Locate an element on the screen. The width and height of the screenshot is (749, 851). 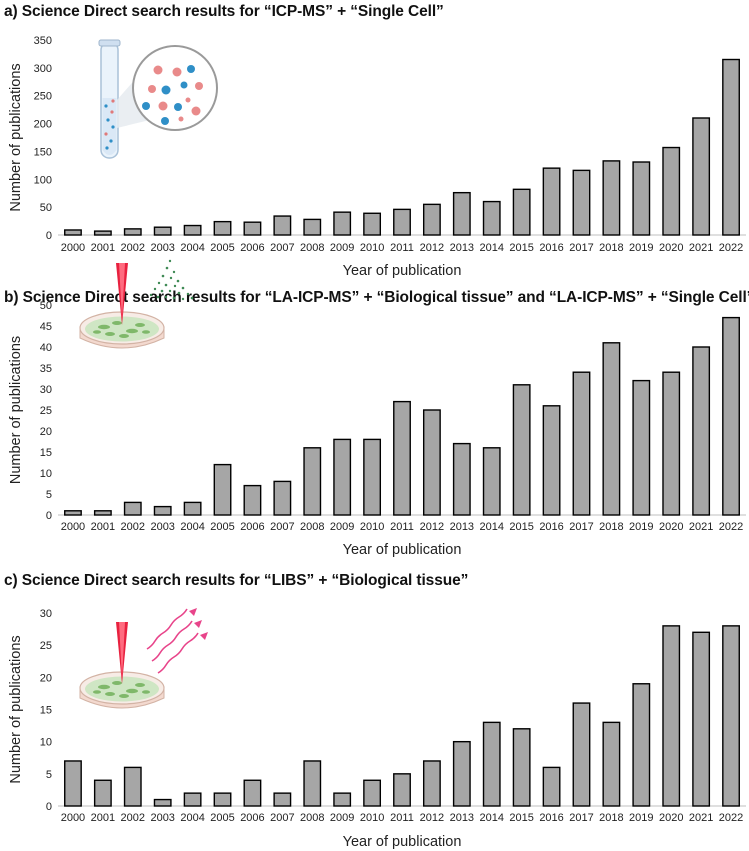
chart-c-bar-2007 is located at coordinates (282, 799).